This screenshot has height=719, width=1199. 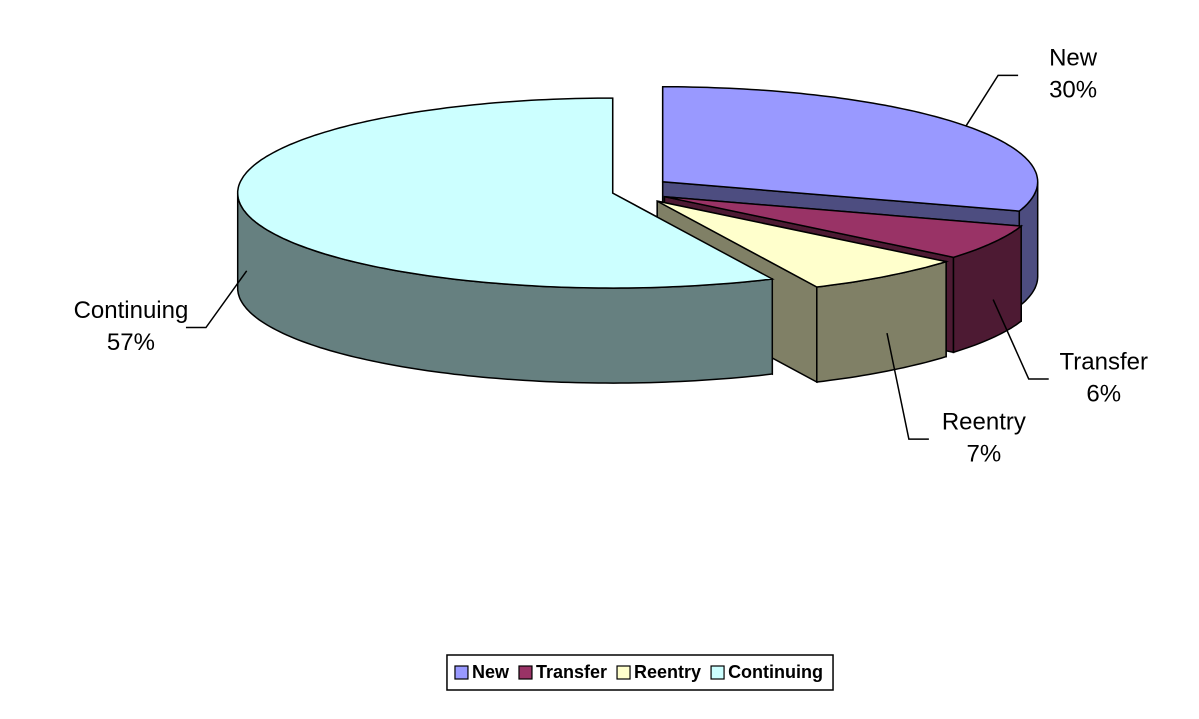 What do you see at coordinates (571, 672) in the screenshot?
I see `legend-label: Transfer` at bounding box center [571, 672].